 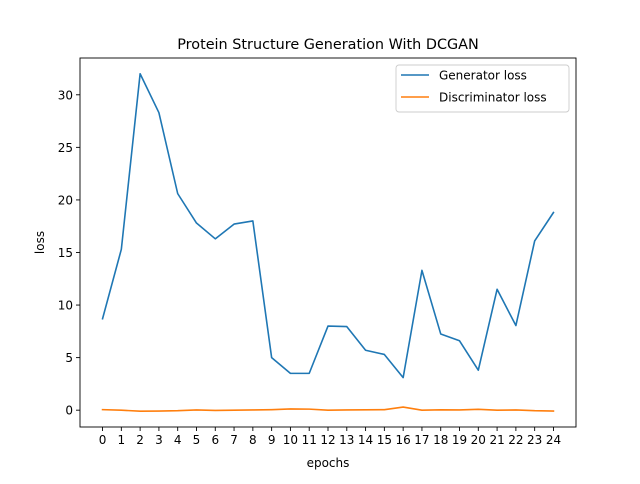 What do you see at coordinates (103, 440) in the screenshot?
I see `x-tick-label: 0` at bounding box center [103, 440].